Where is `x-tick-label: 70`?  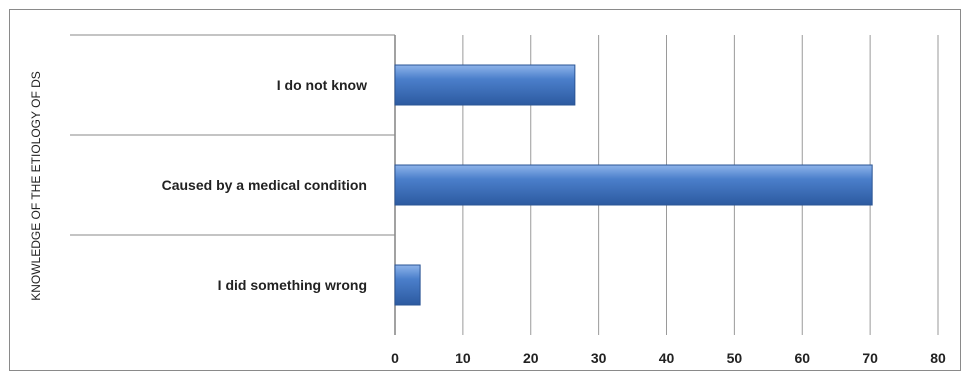
x-tick-label: 70 is located at coordinates (870, 358).